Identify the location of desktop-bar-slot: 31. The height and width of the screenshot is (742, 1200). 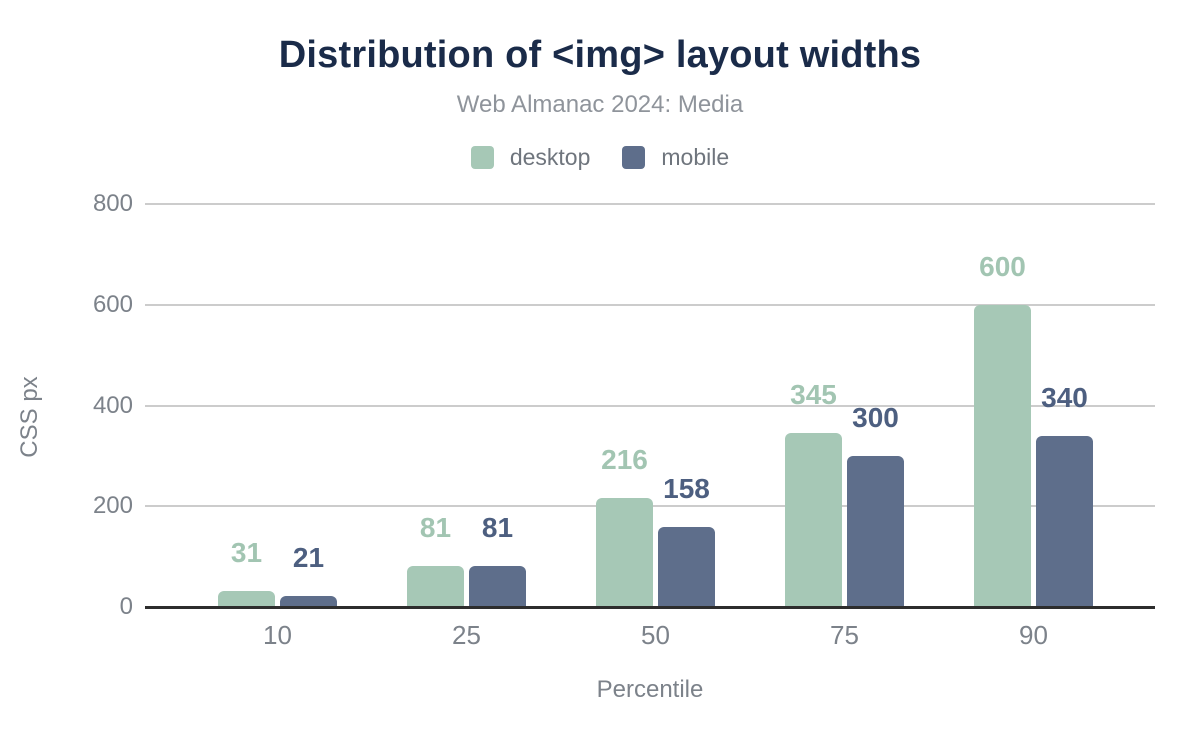
(246, 572).